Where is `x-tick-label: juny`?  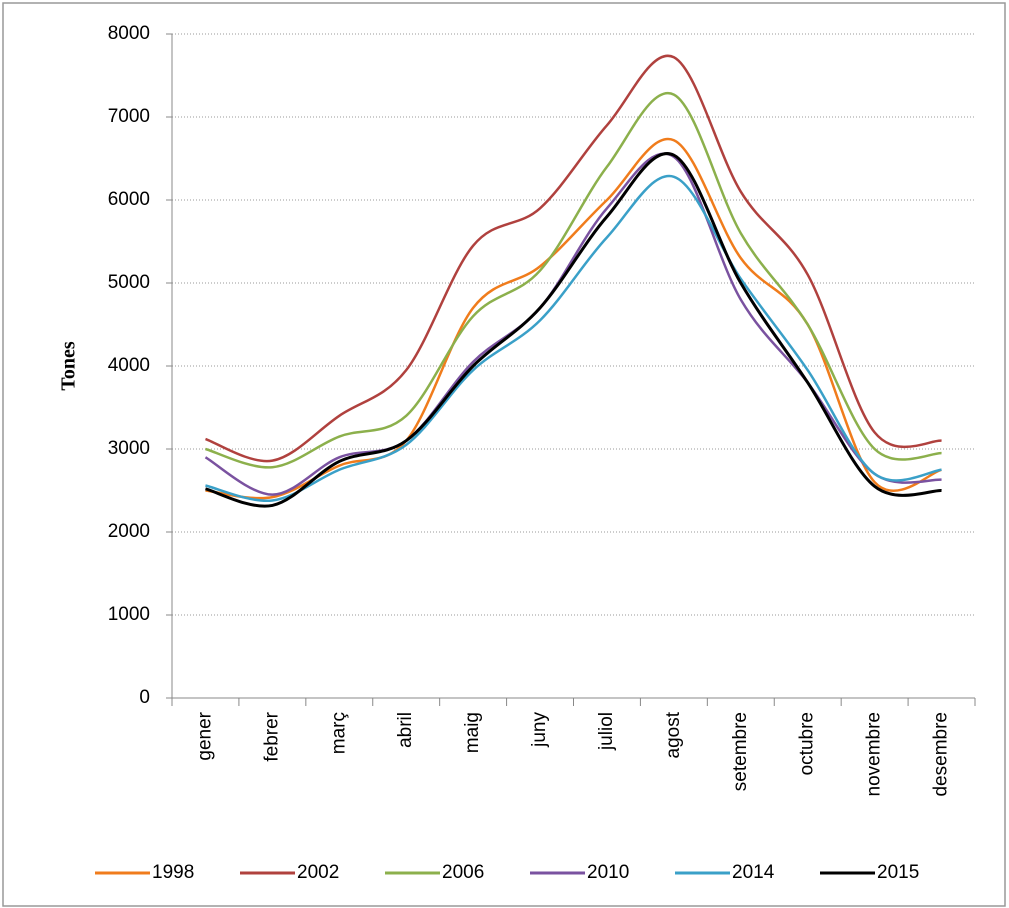 x-tick-label: juny is located at coordinates (539, 730).